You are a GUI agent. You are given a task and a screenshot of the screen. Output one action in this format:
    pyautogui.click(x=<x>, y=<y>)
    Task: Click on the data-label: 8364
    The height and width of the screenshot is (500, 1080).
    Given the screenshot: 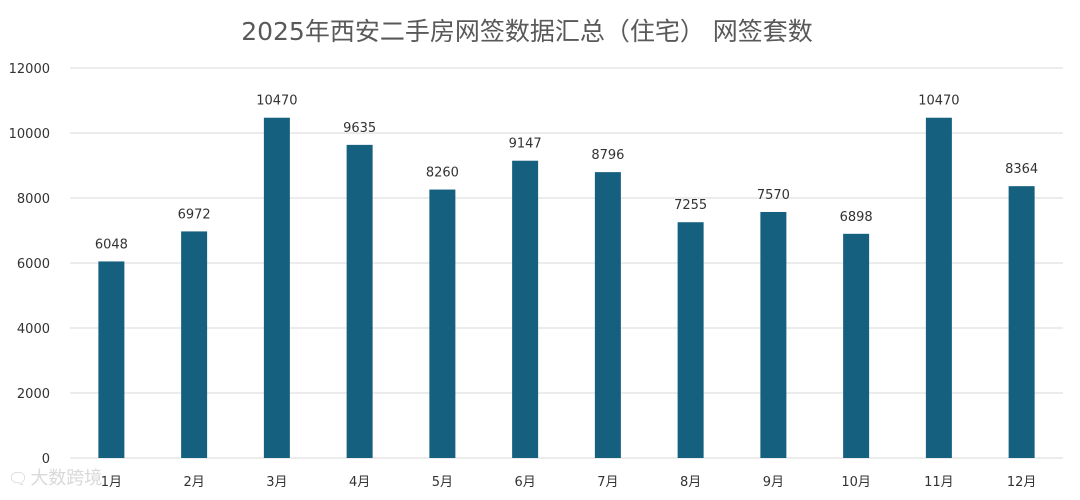 What is the action you would take?
    pyautogui.click(x=1021, y=169)
    